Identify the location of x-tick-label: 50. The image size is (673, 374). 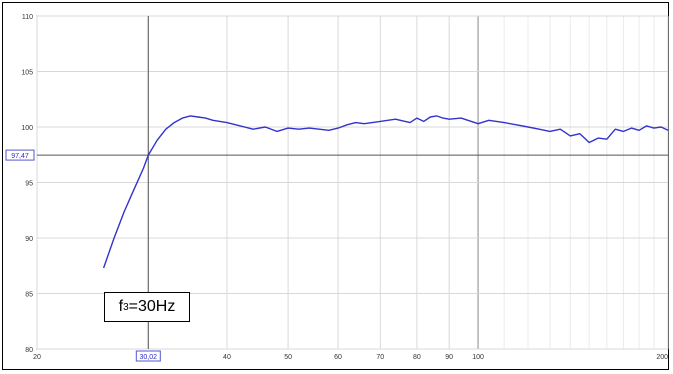
(288, 357).